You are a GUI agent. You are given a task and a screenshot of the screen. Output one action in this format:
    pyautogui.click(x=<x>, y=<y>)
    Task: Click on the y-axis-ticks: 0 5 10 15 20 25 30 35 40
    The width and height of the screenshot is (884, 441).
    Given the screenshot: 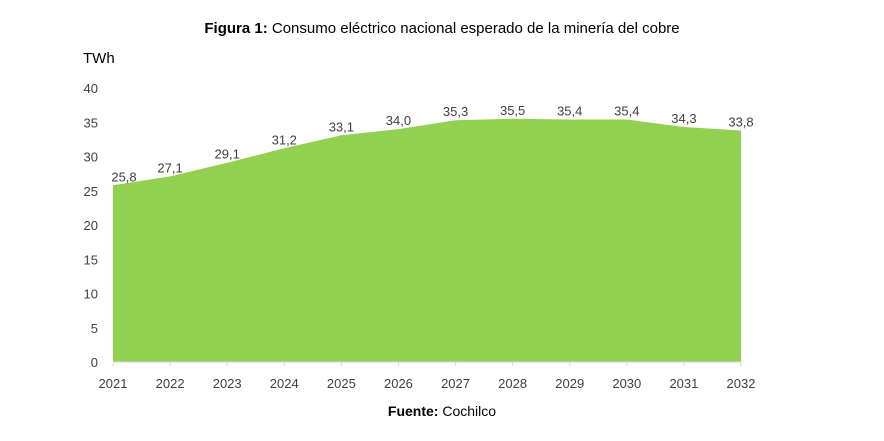 What is the action you would take?
    pyautogui.click(x=91, y=225)
    